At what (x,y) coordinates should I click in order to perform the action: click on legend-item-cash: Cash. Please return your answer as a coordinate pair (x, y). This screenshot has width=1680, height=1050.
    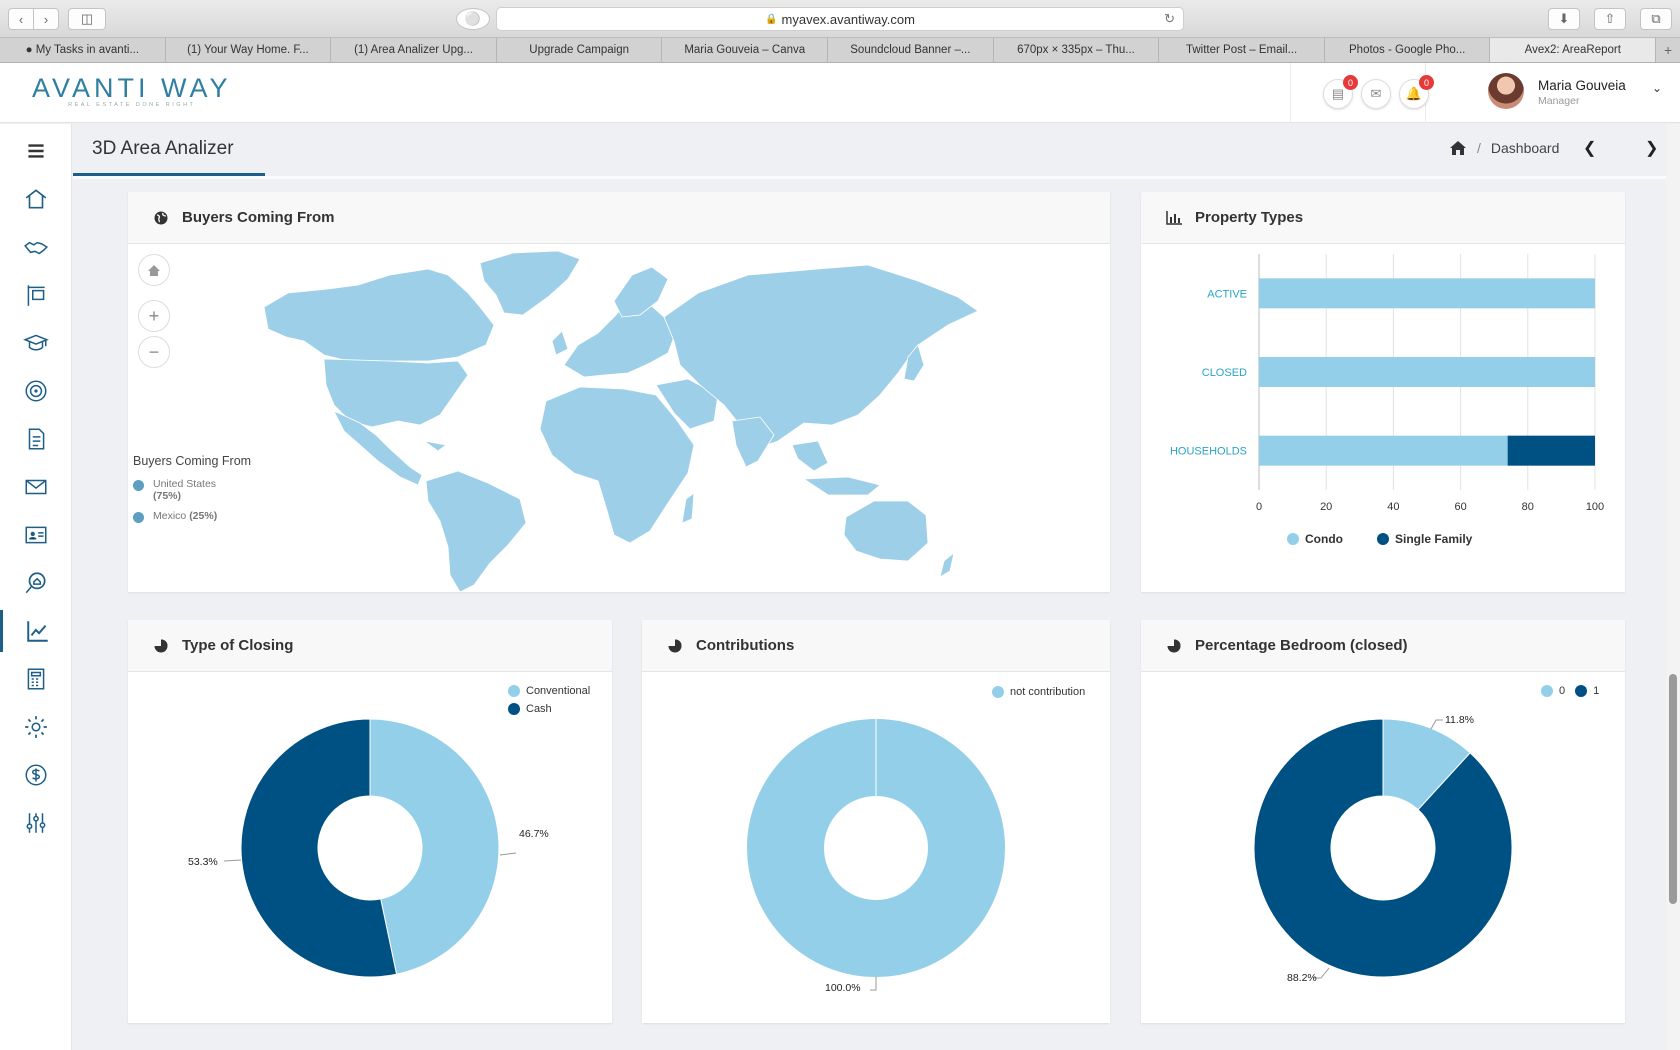
    Looking at the image, I should click on (549, 709).